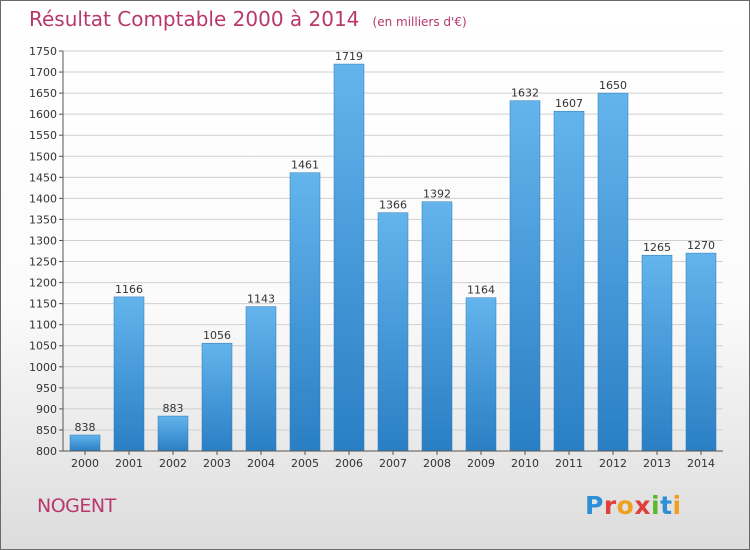  What do you see at coordinates (46, 451) in the screenshot?
I see `y-tick-label-800: 800` at bounding box center [46, 451].